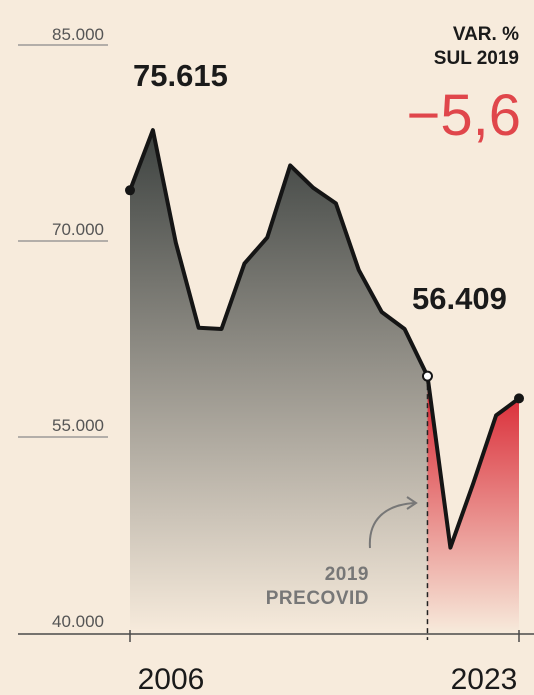 The width and height of the screenshot is (534, 695). Describe the element at coordinates (486, 34) in the screenshot. I see `variation-label-line1: VAR. %` at that location.